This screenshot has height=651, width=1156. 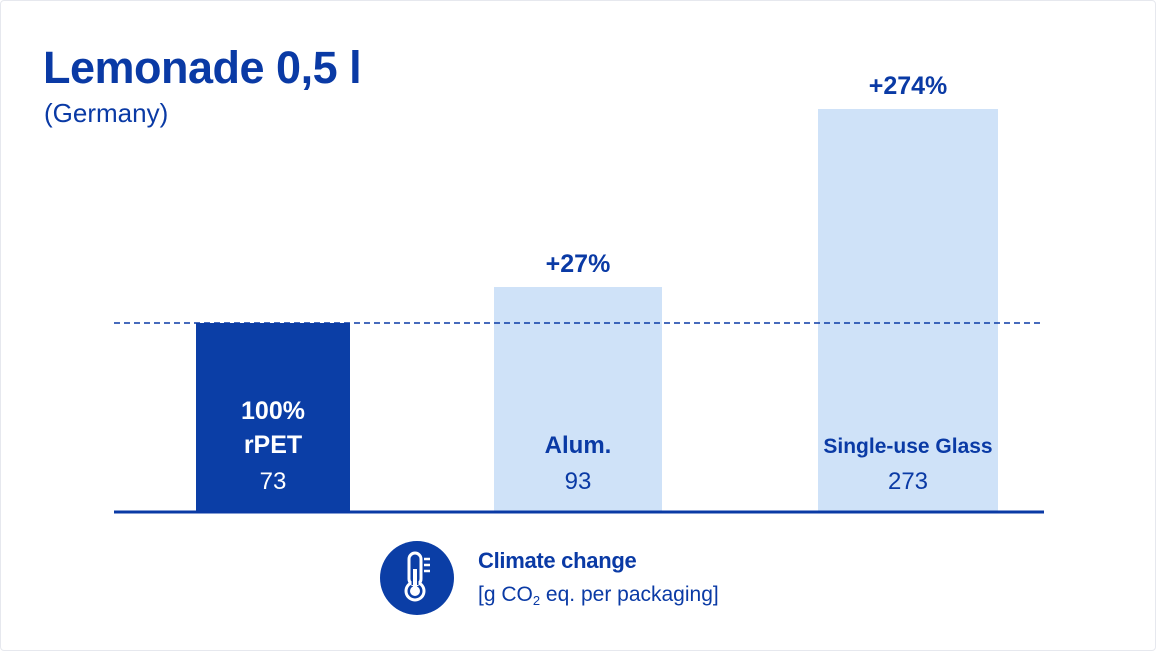 I want to click on bar-3-value-label: 273, so click(x=908, y=481).